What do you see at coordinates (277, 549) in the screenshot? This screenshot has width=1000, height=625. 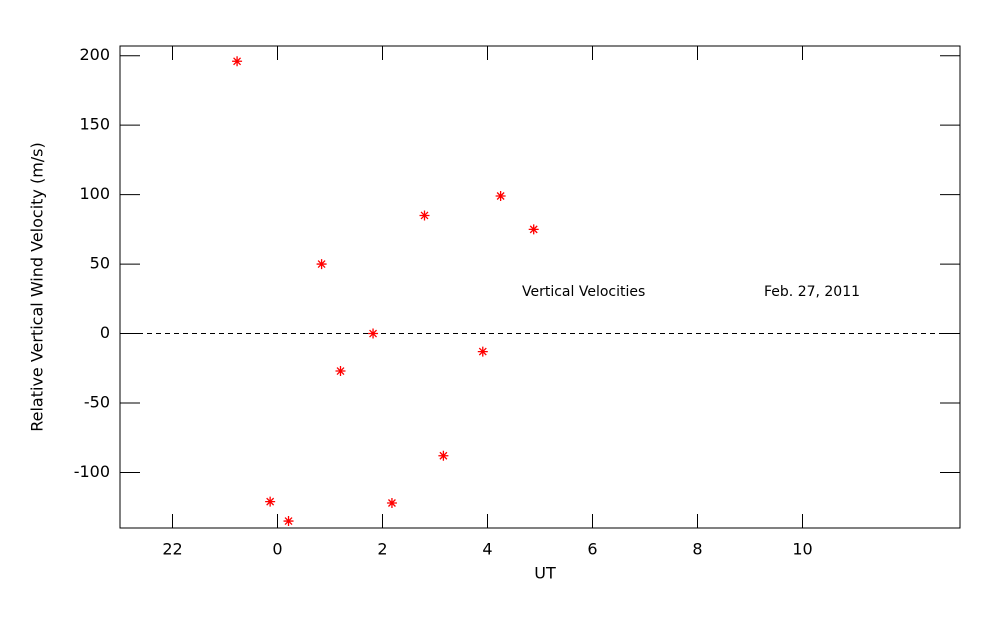 I see `x-tick-label: 0` at bounding box center [277, 549].